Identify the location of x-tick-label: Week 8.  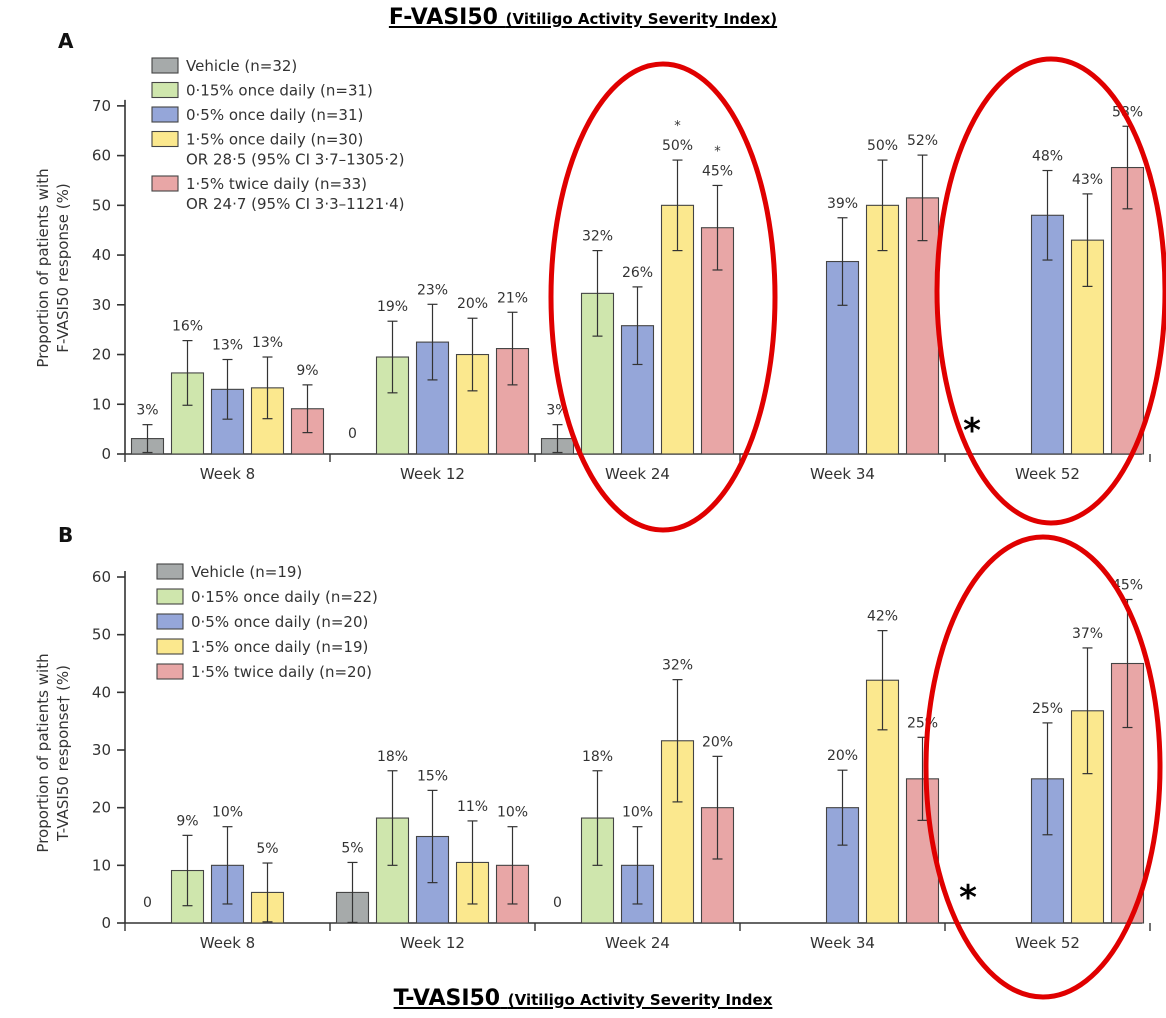
(227, 943).